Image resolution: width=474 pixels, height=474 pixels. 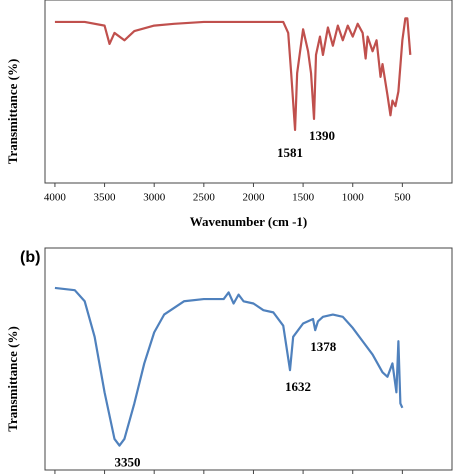 What do you see at coordinates (323, 346) in the screenshot?
I see `peak-annotation: 1378` at bounding box center [323, 346].